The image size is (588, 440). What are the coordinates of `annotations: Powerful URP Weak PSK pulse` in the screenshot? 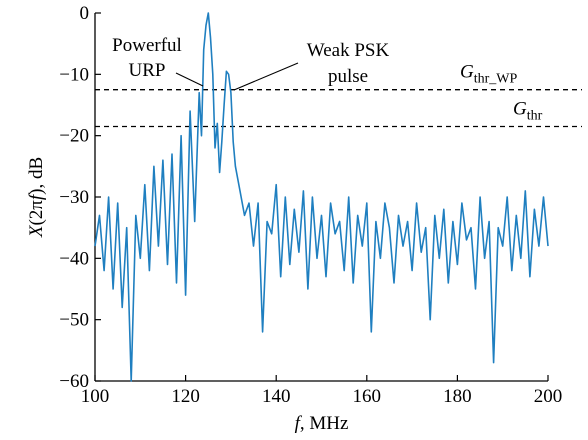 It's located at (251, 63).